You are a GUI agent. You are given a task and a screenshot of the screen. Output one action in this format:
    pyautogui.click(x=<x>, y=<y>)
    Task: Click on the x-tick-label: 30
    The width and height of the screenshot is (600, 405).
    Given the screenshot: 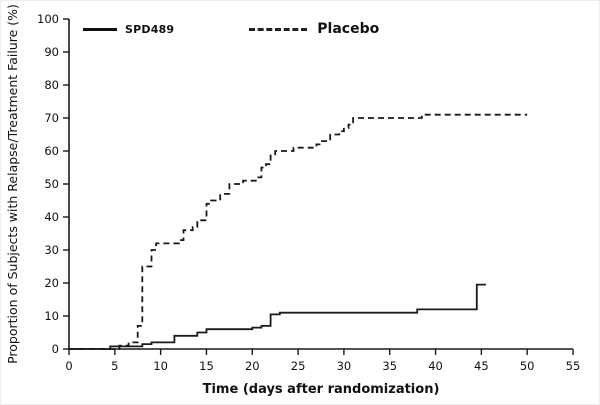 What is the action you would take?
    pyautogui.click(x=344, y=366)
    